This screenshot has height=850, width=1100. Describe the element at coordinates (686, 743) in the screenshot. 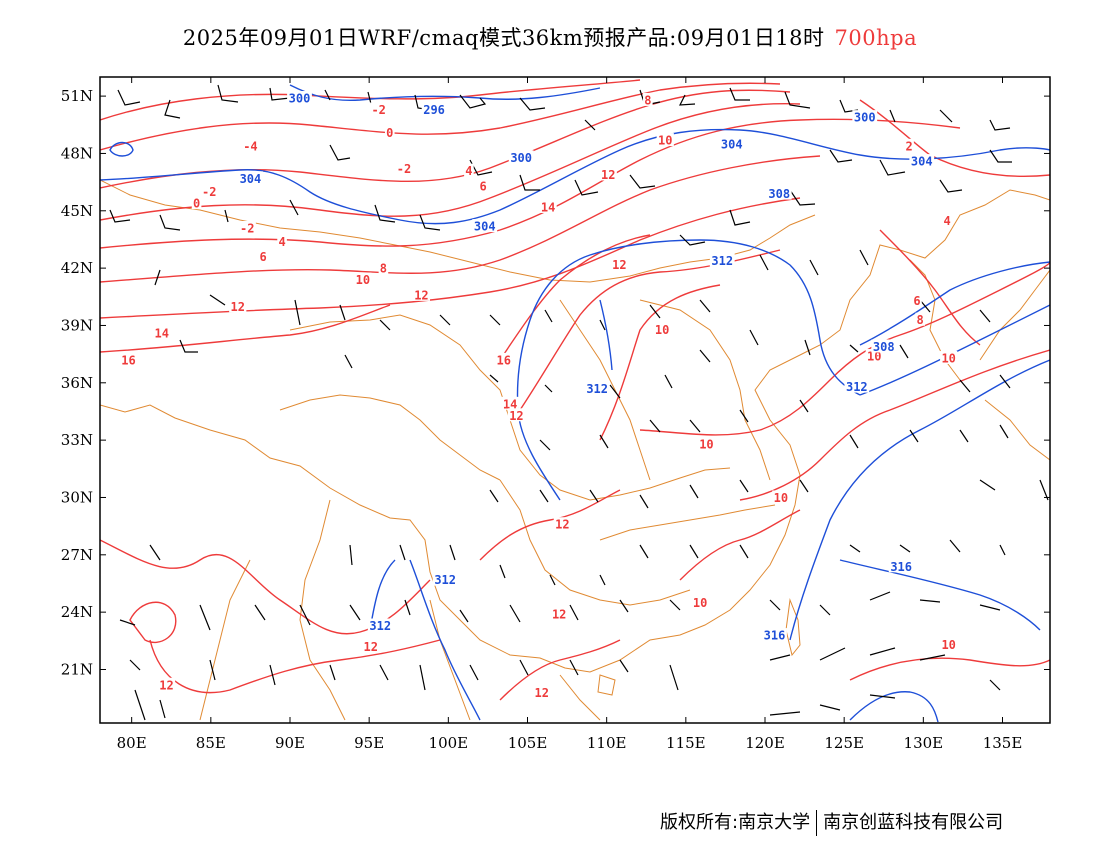

I see `lon-tick-label: 115E` at that location.